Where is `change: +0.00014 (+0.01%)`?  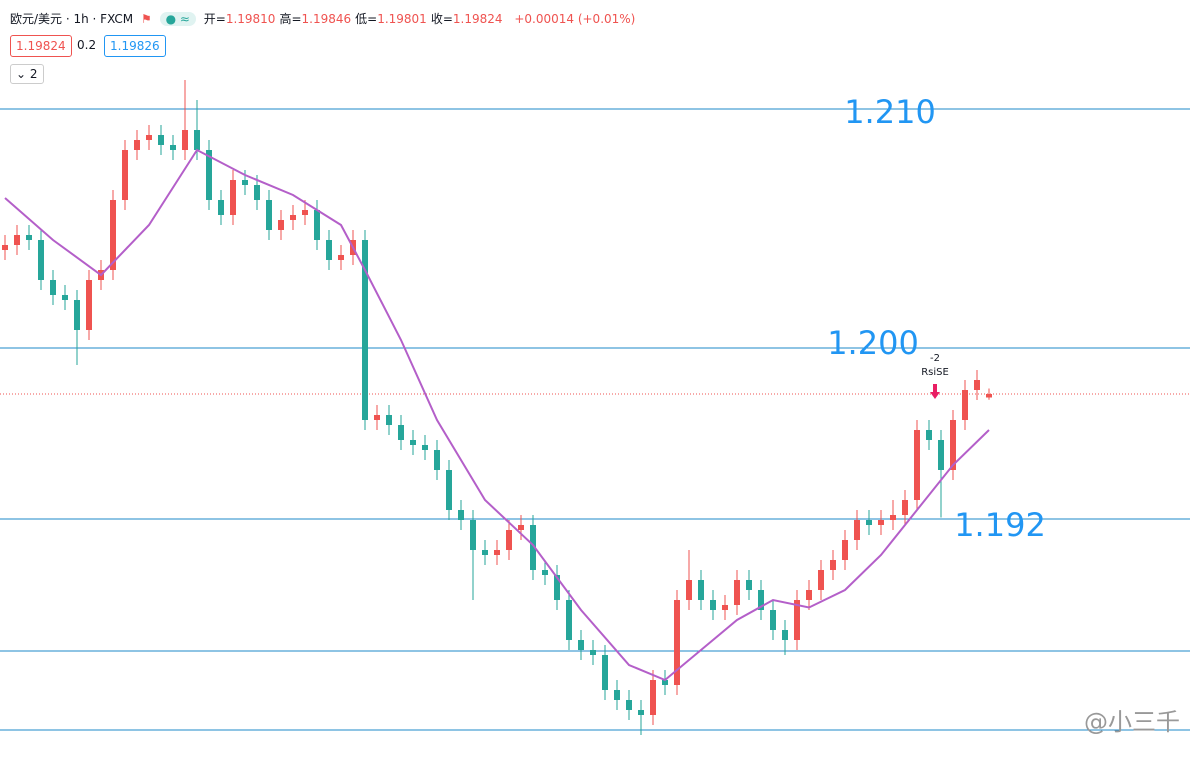 change: +0.00014 (+0.01%) is located at coordinates (575, 19).